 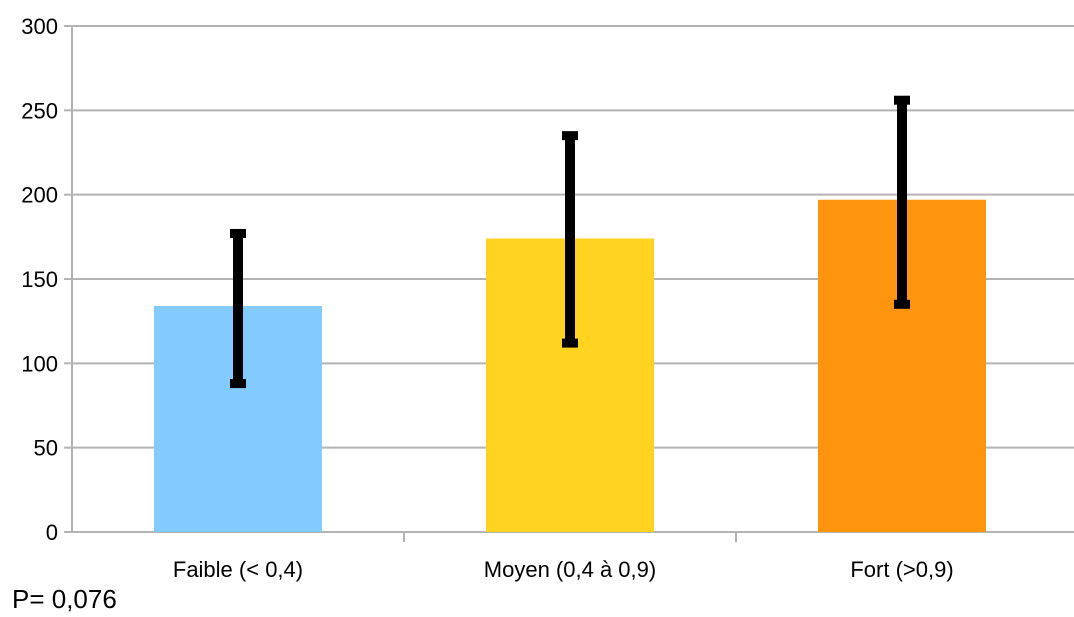 What do you see at coordinates (901, 569) in the screenshot?
I see `x-tick-label: Fort (>0,9)` at bounding box center [901, 569].